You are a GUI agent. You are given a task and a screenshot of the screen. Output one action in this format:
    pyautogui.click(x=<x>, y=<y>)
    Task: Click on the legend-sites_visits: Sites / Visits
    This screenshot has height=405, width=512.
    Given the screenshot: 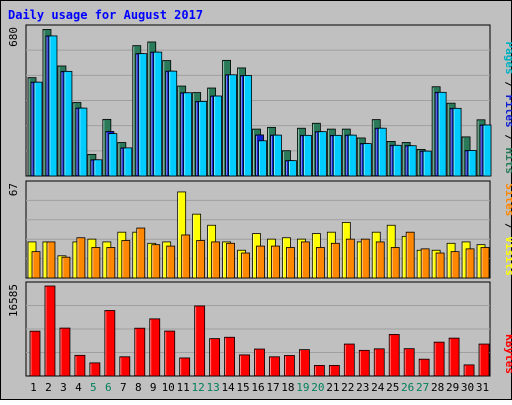 What is the action you would take?
    pyautogui.click(x=507, y=229)
    